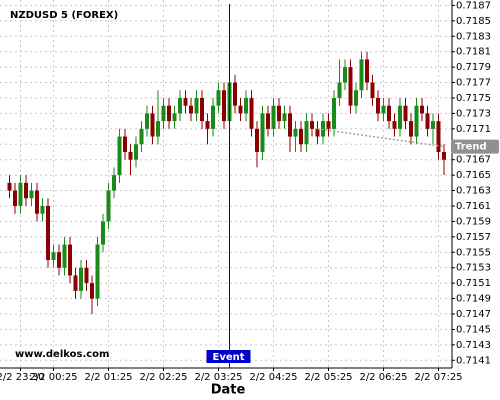 This screenshot has height=400, width=500. I want to click on y-tick-label: 0.7175, so click(473, 98).